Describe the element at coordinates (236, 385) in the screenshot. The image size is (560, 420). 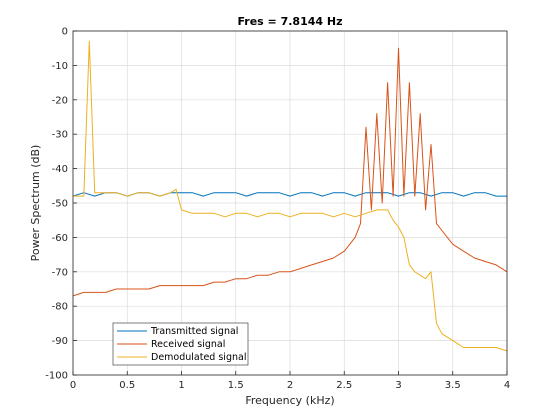
I see `x-tick-label: 1.5` at that location.